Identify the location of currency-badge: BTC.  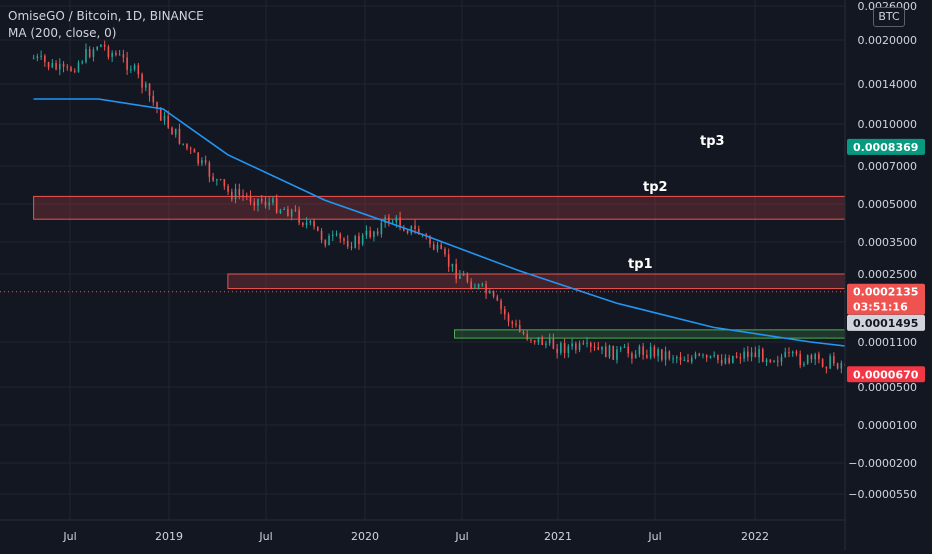
(889, 17).